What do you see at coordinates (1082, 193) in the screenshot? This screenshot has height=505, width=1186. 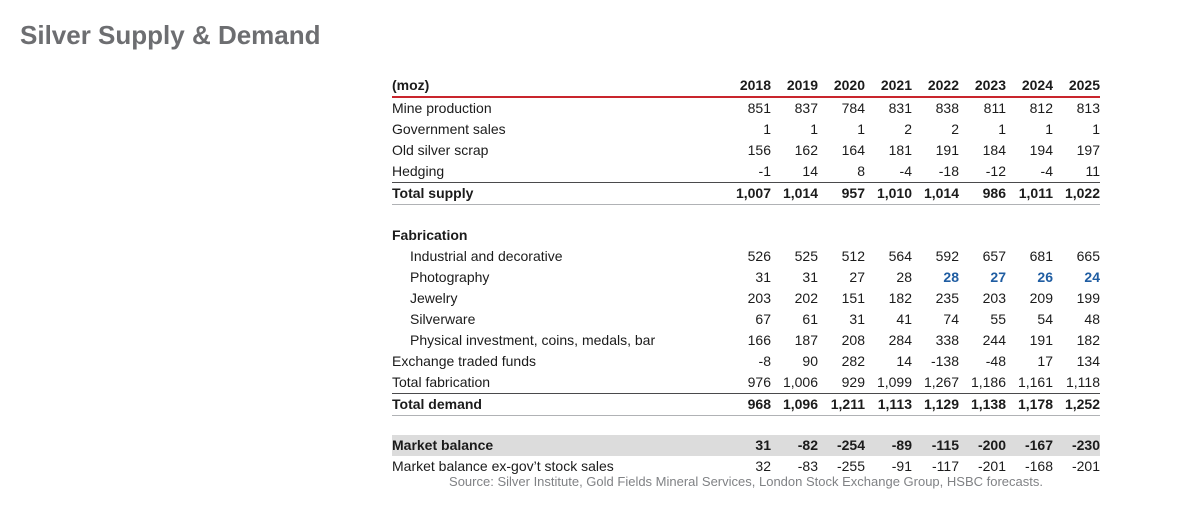 I see `cell-value: 1,022` at bounding box center [1082, 193].